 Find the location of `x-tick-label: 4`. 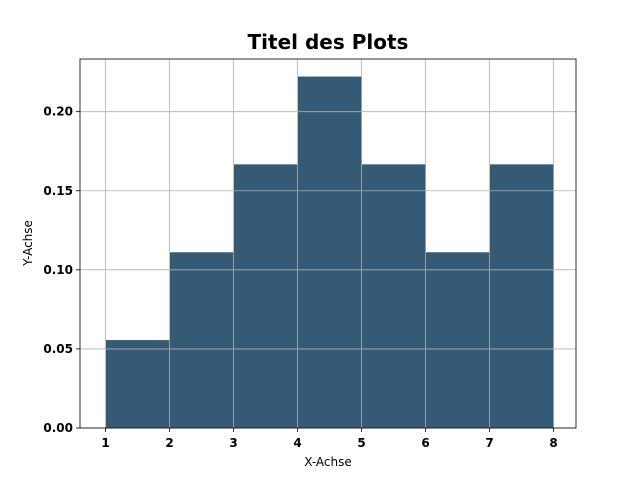

x-tick-label: 4 is located at coordinates (297, 443).